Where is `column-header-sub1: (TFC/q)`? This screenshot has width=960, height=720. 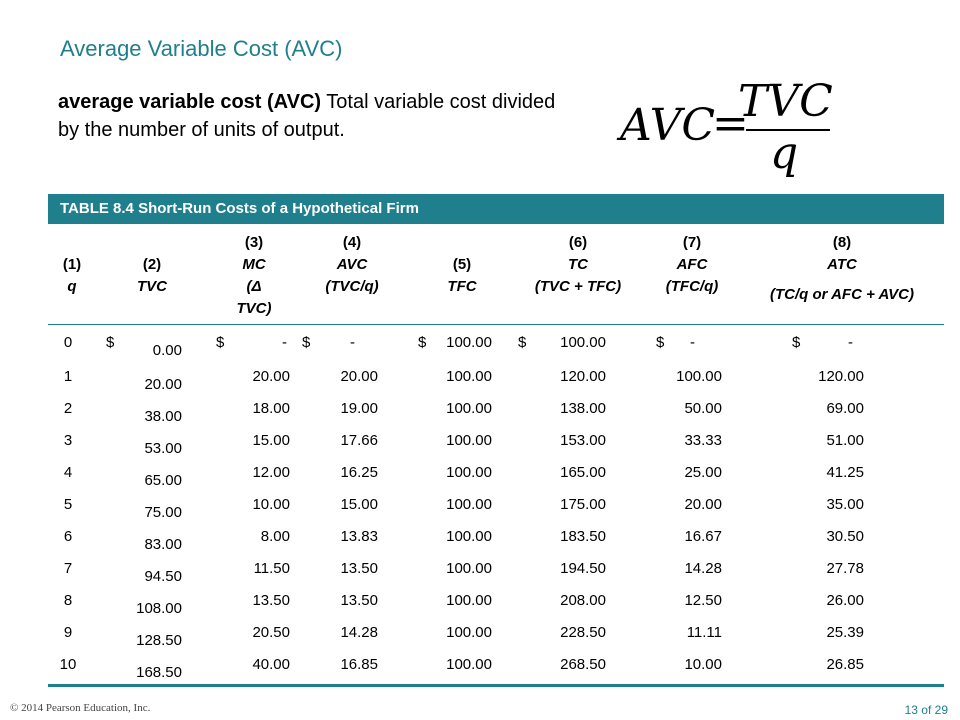 column-header-sub1: (TFC/q) is located at coordinates (692, 286).